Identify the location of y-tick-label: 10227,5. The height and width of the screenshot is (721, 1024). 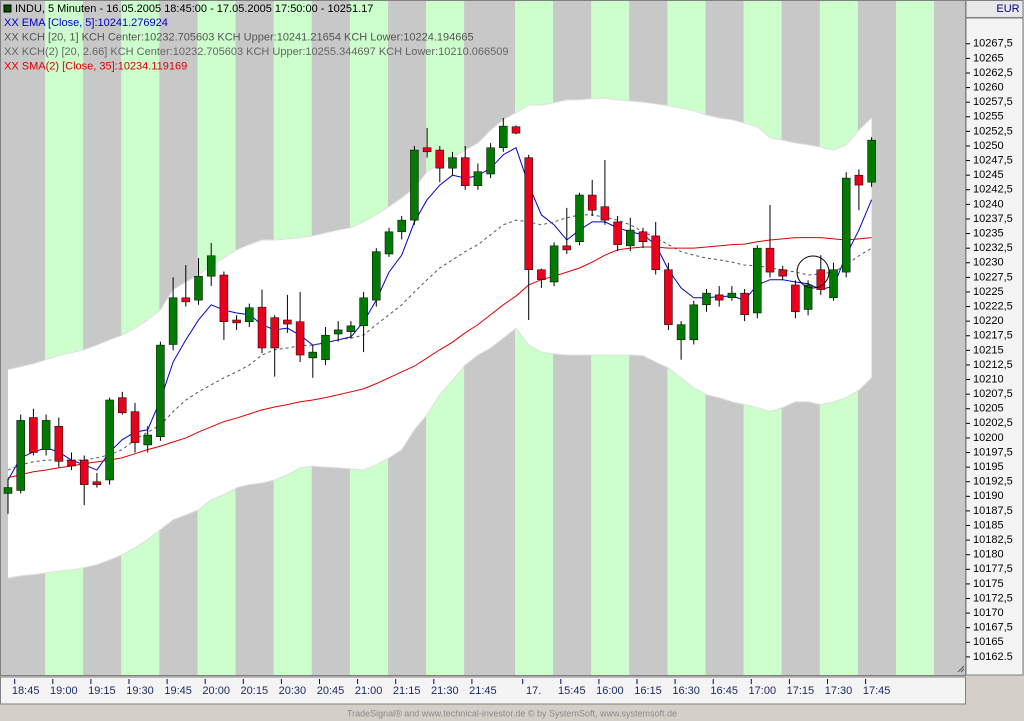
(993, 277).